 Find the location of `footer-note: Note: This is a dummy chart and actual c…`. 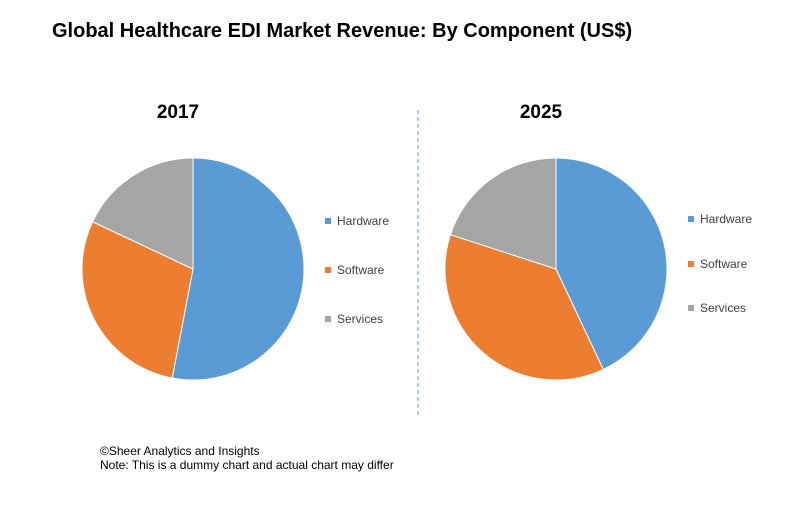

footer-note: Note: This is a dummy chart and actual c… is located at coordinates (247, 465).